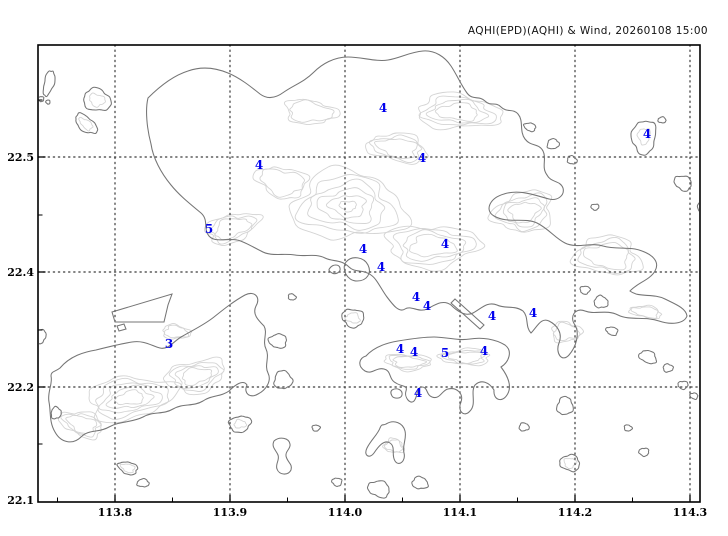 This screenshot has width=728, height=536. What do you see at coordinates (20, 329) in the screenshot?
I see `latitude-axis-labels: 22.5 22.4 22.2 22.1` at bounding box center [20, 329].